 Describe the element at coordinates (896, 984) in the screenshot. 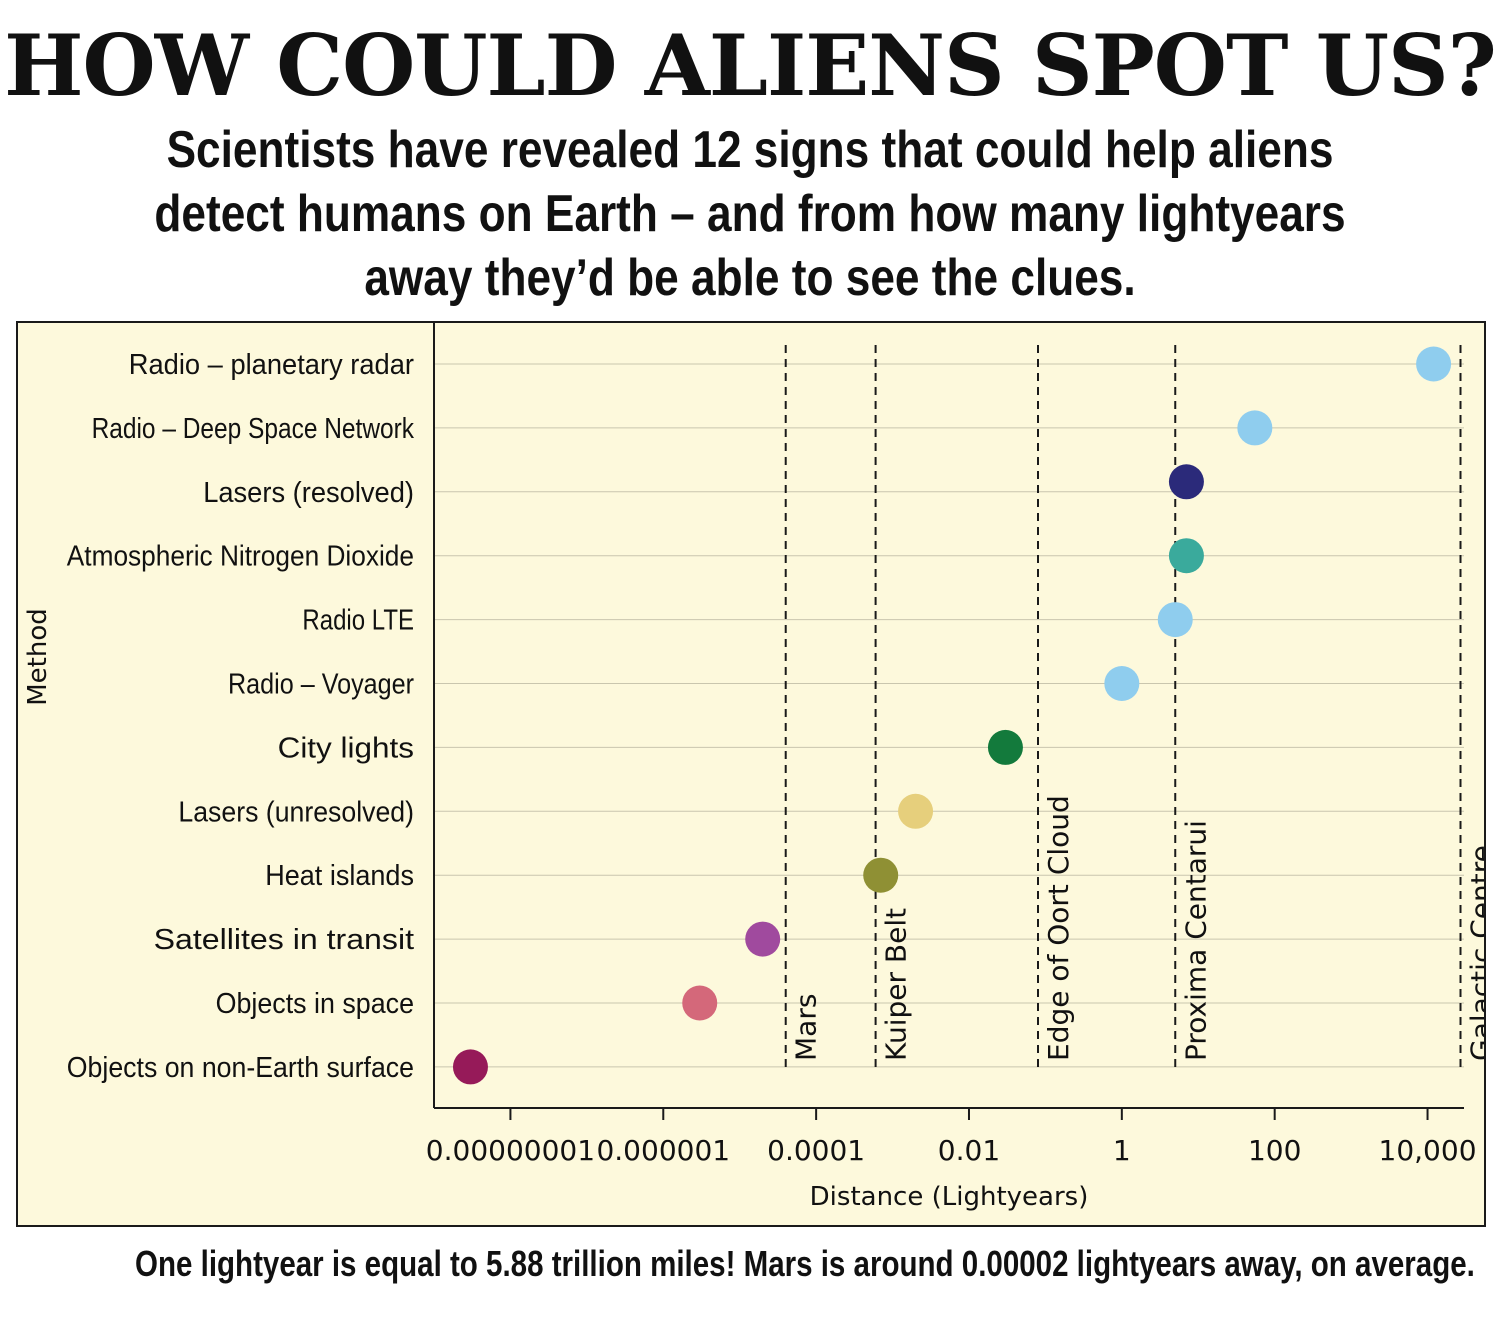

I see `reference-line-label: Kuiper Belt` at that location.